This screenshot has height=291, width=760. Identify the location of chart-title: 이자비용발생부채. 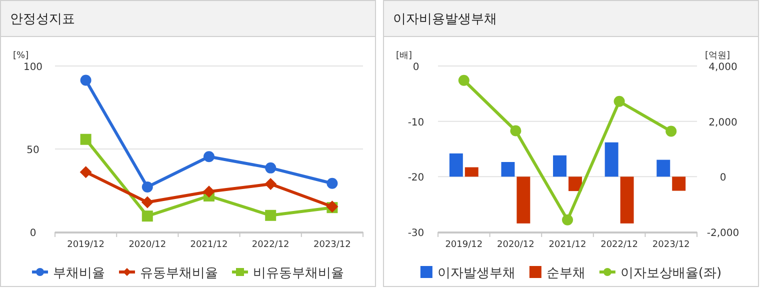
(445, 19).